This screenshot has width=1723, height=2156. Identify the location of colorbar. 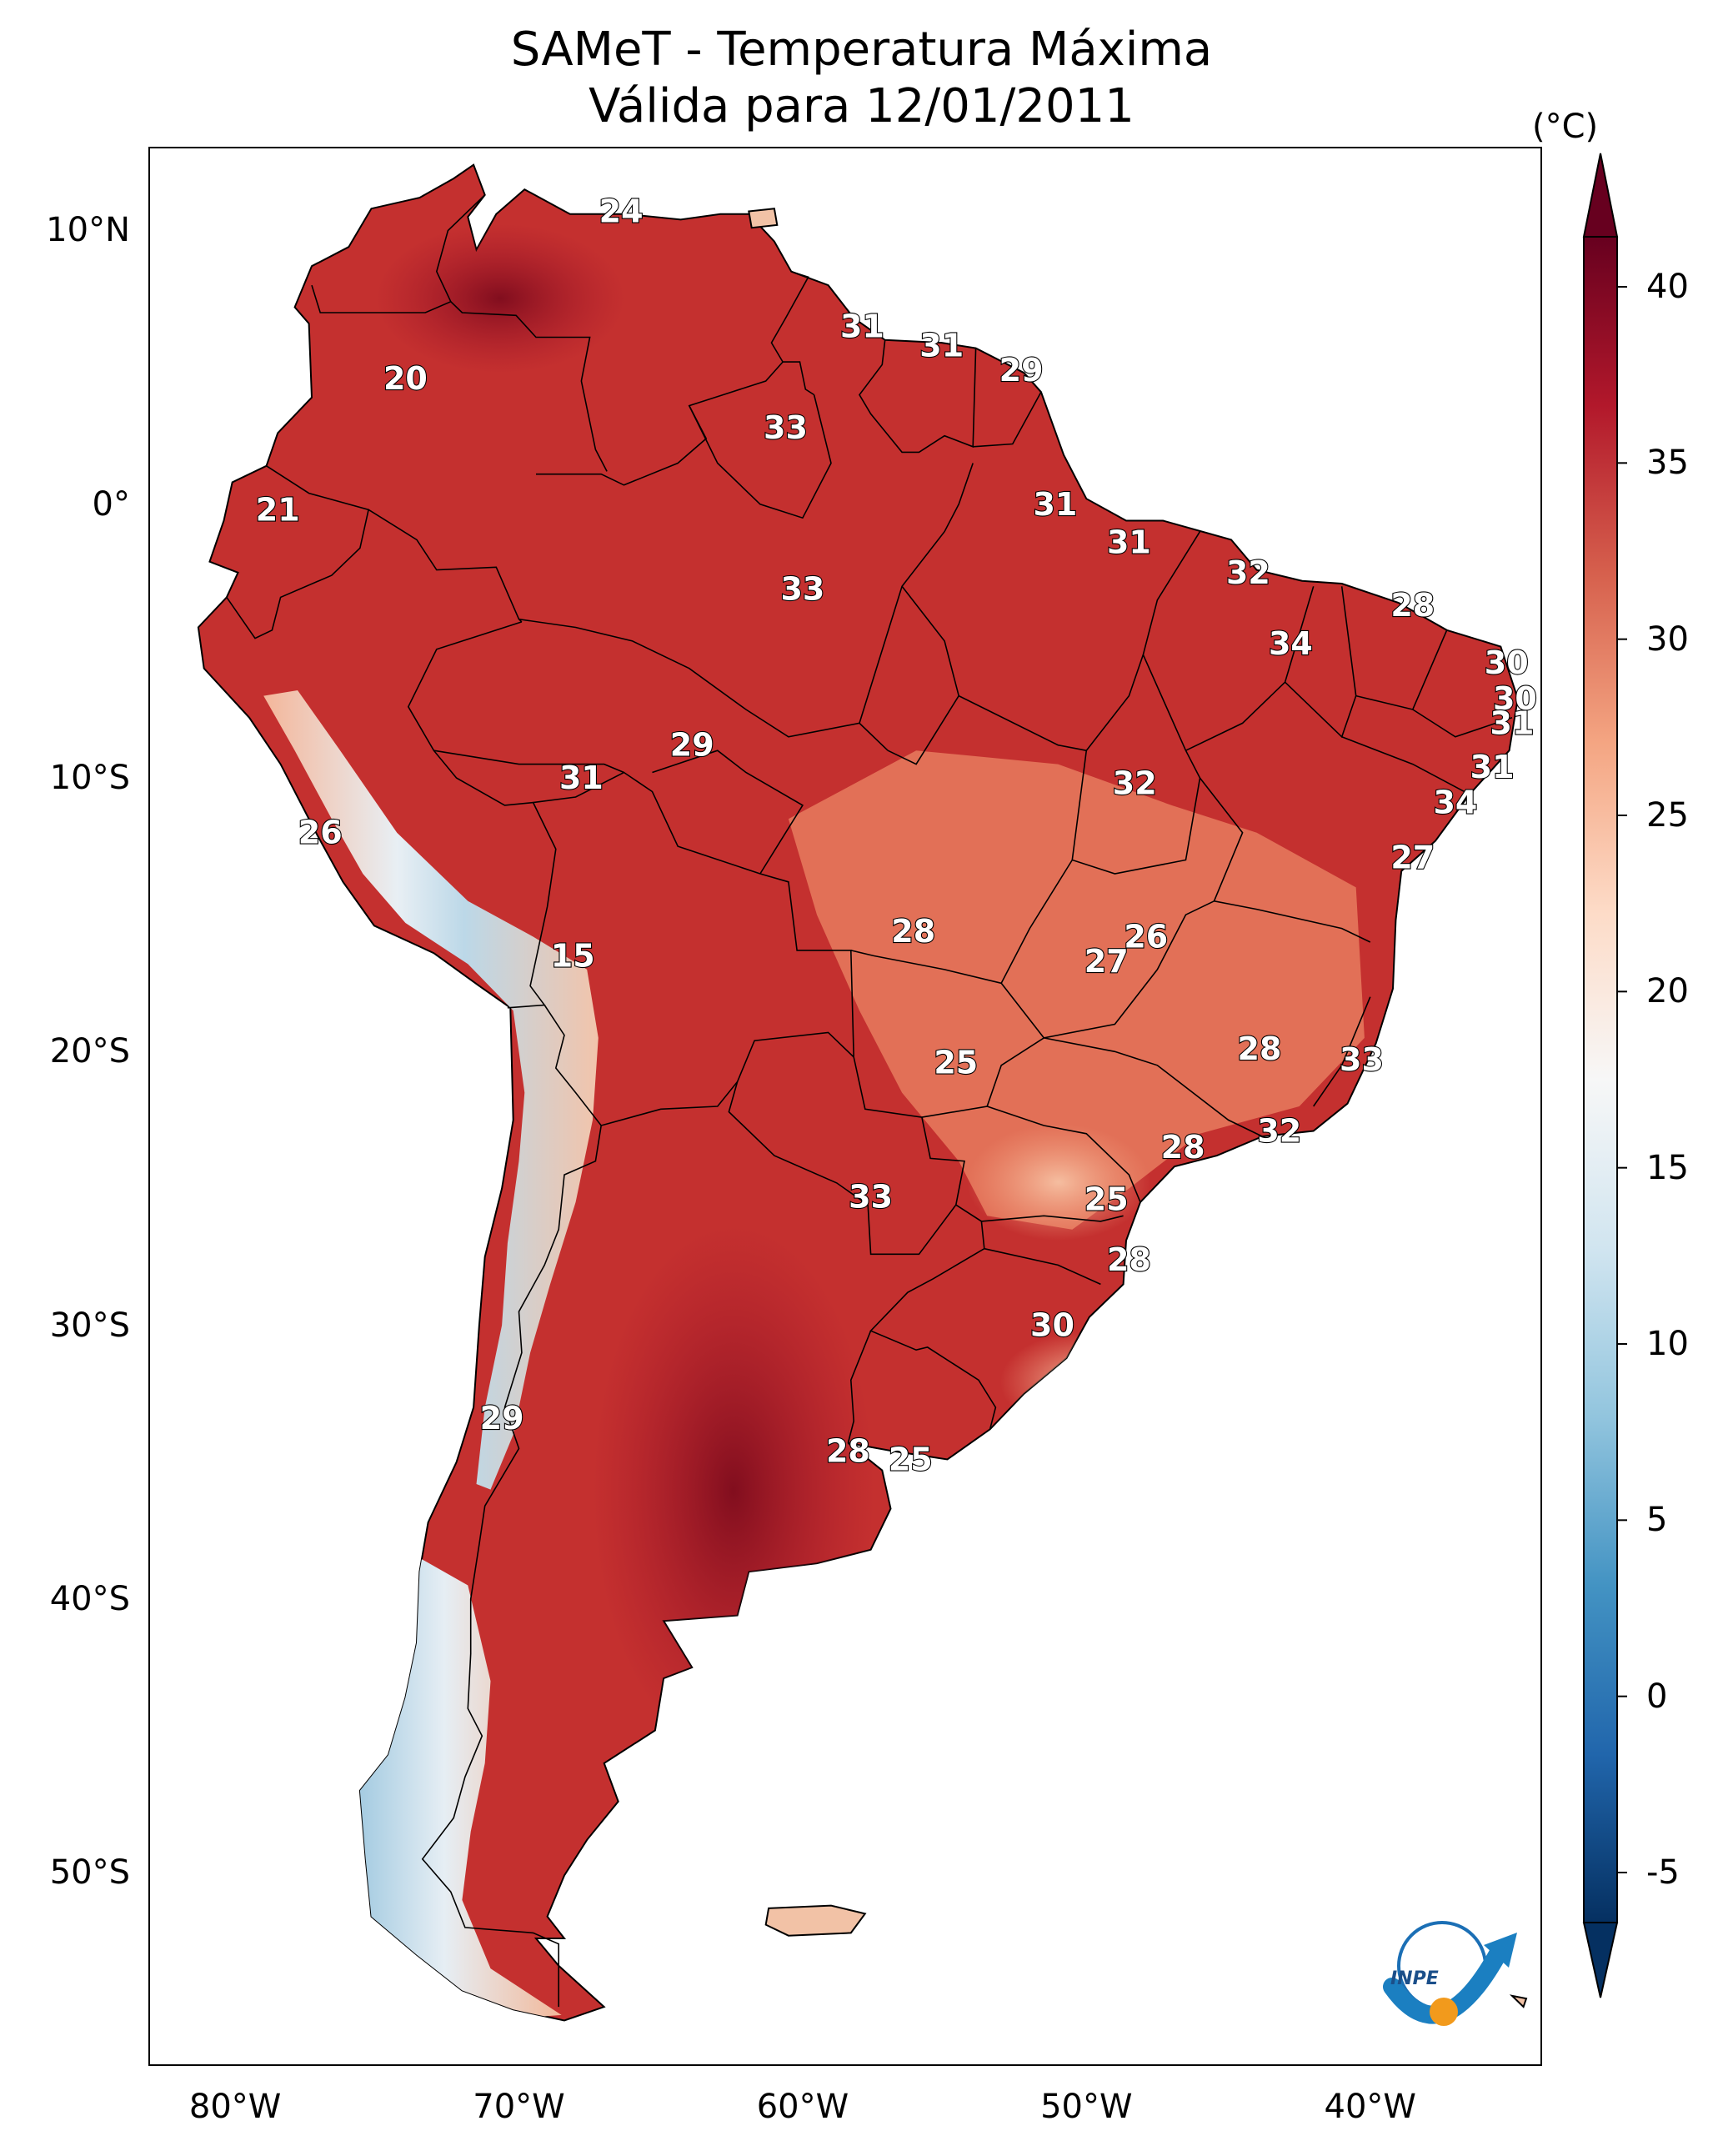
(1605, 1075).